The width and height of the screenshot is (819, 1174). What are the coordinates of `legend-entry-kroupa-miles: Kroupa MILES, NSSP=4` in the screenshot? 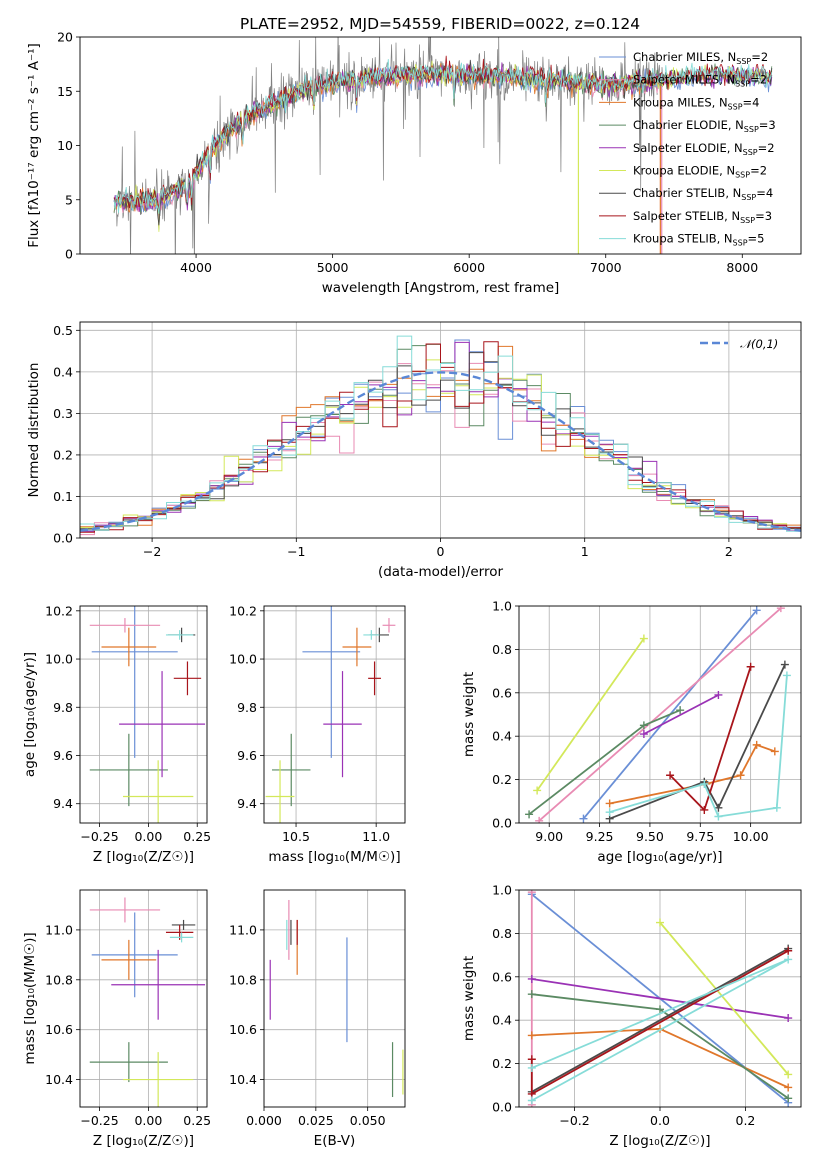 It's located at (696, 103).